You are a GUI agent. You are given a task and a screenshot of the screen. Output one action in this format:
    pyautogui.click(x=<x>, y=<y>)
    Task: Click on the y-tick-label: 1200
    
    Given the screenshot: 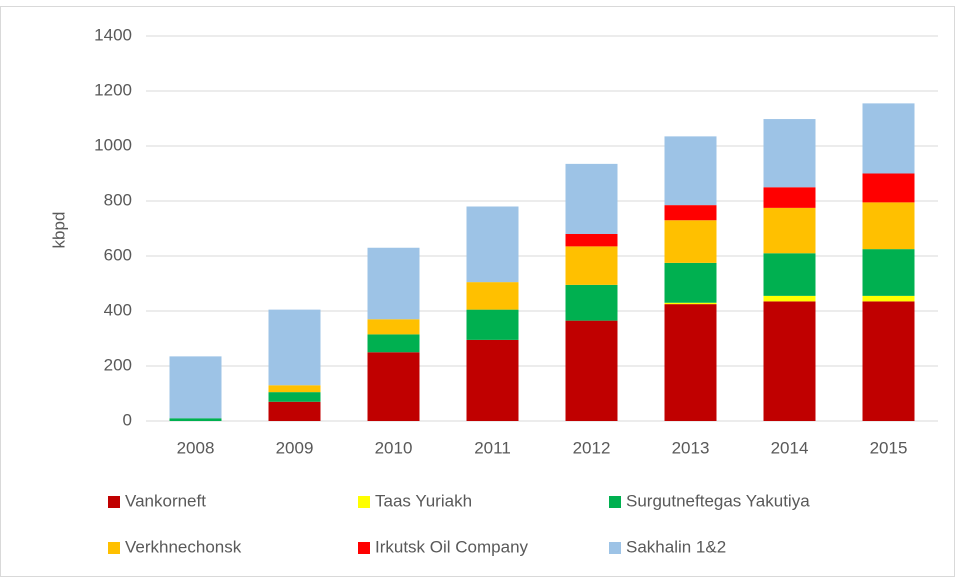 What is the action you would take?
    pyautogui.click(x=113, y=89)
    